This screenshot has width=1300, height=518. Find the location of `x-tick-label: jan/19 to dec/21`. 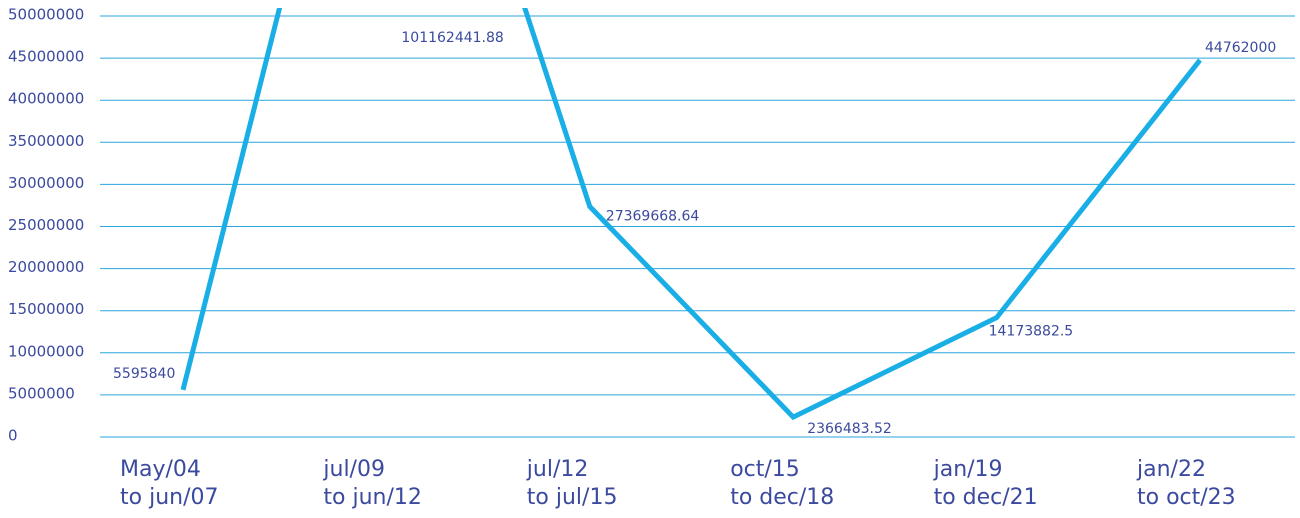

x-tick-label: jan/19 to dec/21 is located at coordinates (985, 483).